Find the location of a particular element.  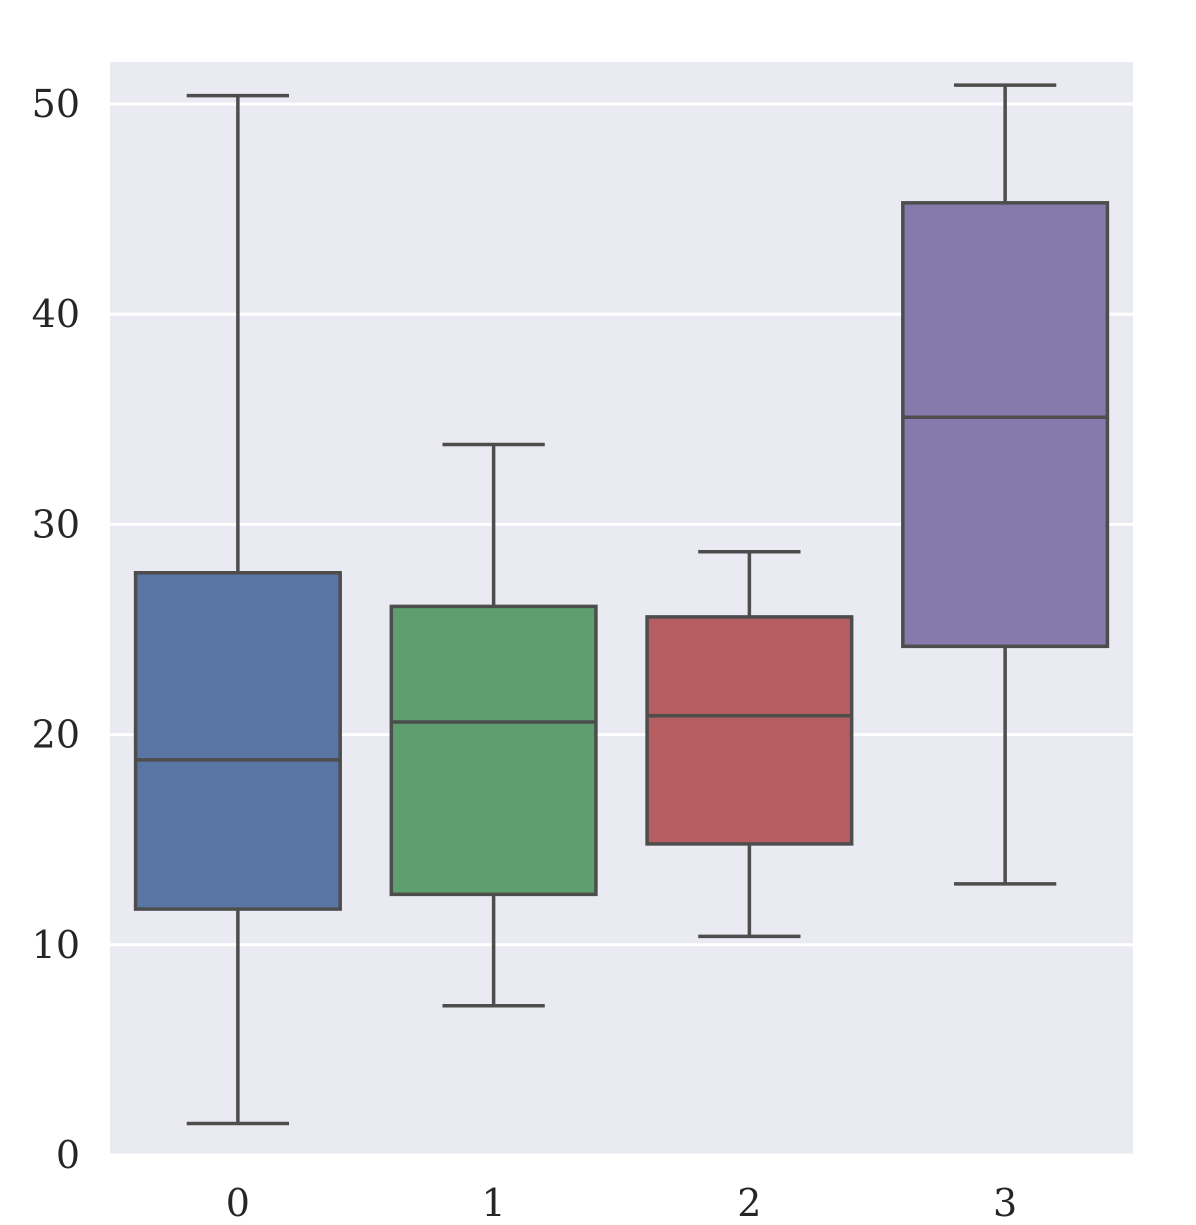

y-axis-ticks: 0 10 20 30 40 50 is located at coordinates (56, 629).